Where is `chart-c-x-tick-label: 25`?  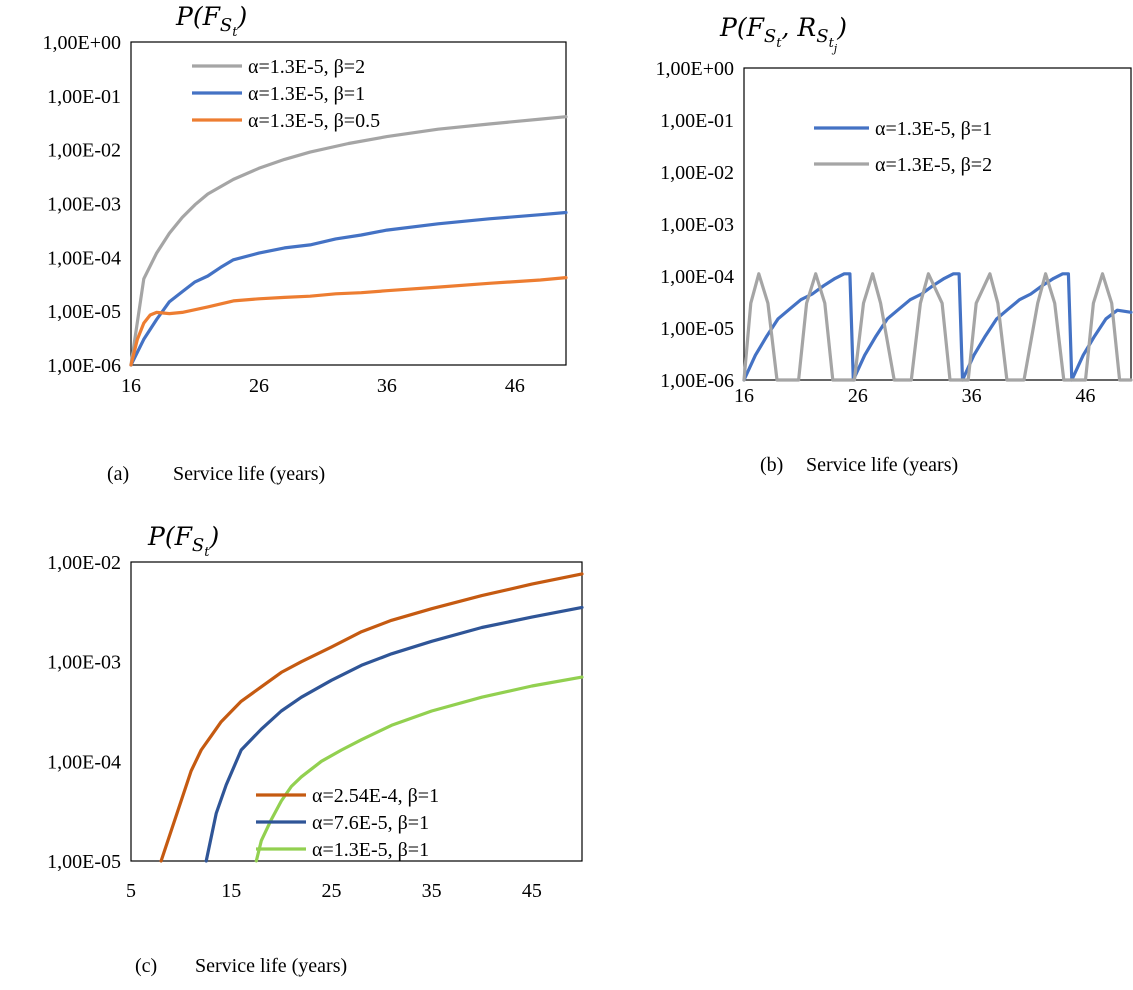 chart-c-x-tick-label: 25 is located at coordinates (331, 891).